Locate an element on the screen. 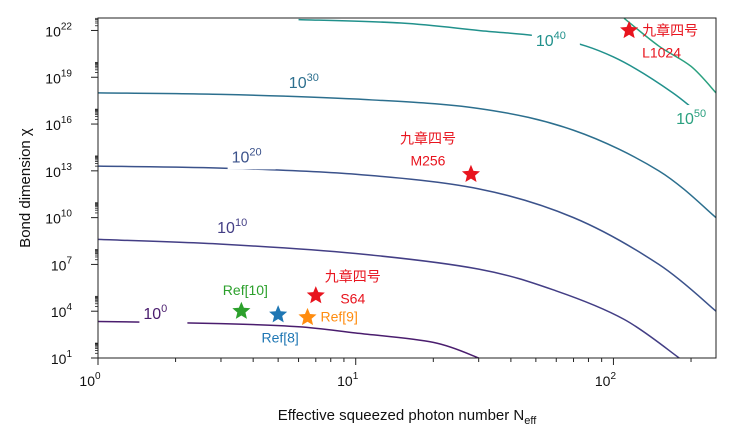  x-tick-label: 10² is located at coordinates (606, 380).